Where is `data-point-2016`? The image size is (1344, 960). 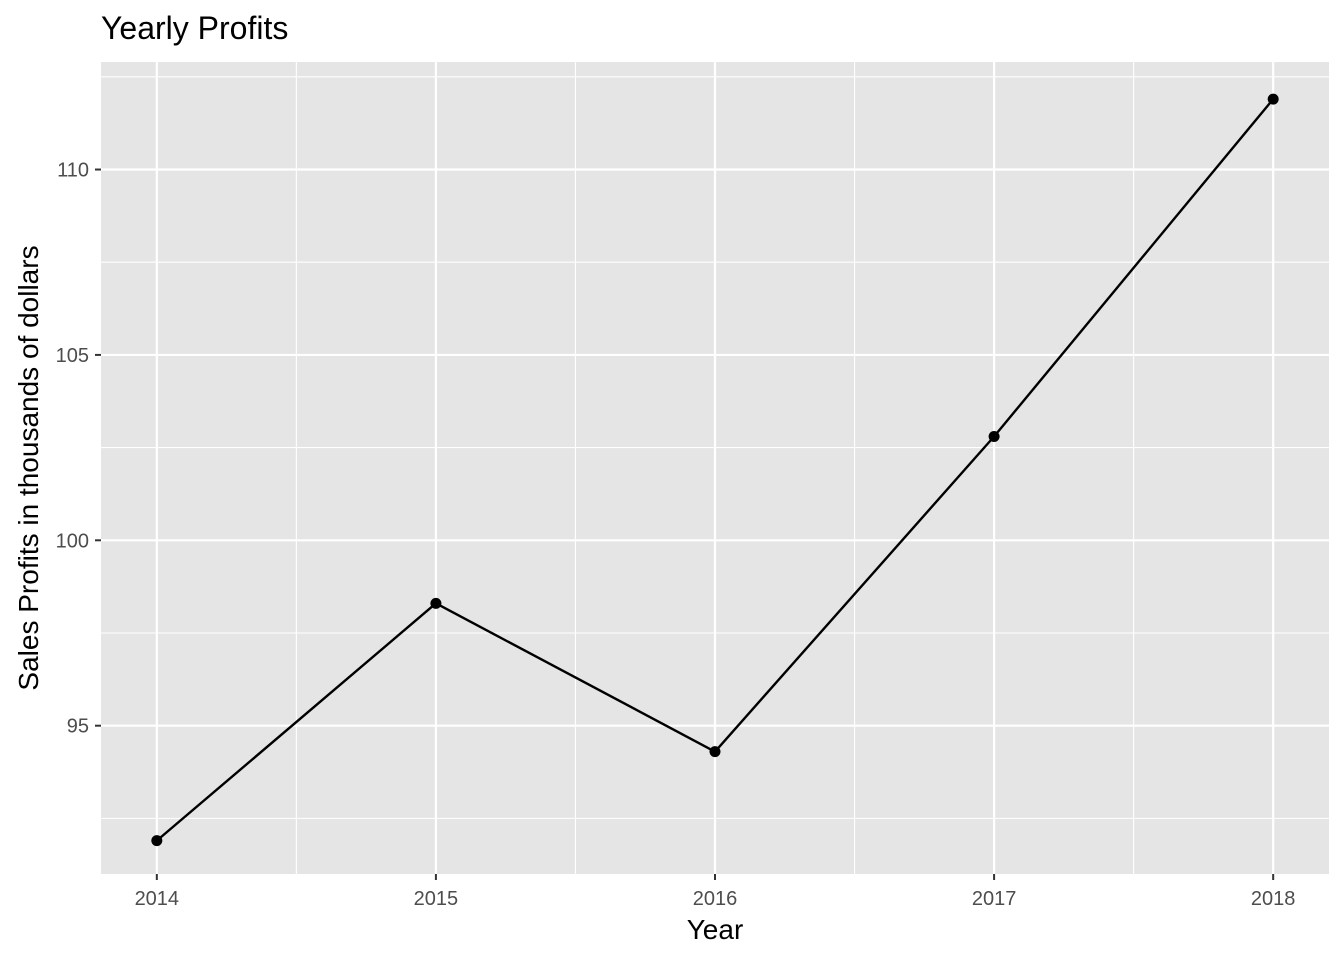
data-point-2016 is located at coordinates (715, 752).